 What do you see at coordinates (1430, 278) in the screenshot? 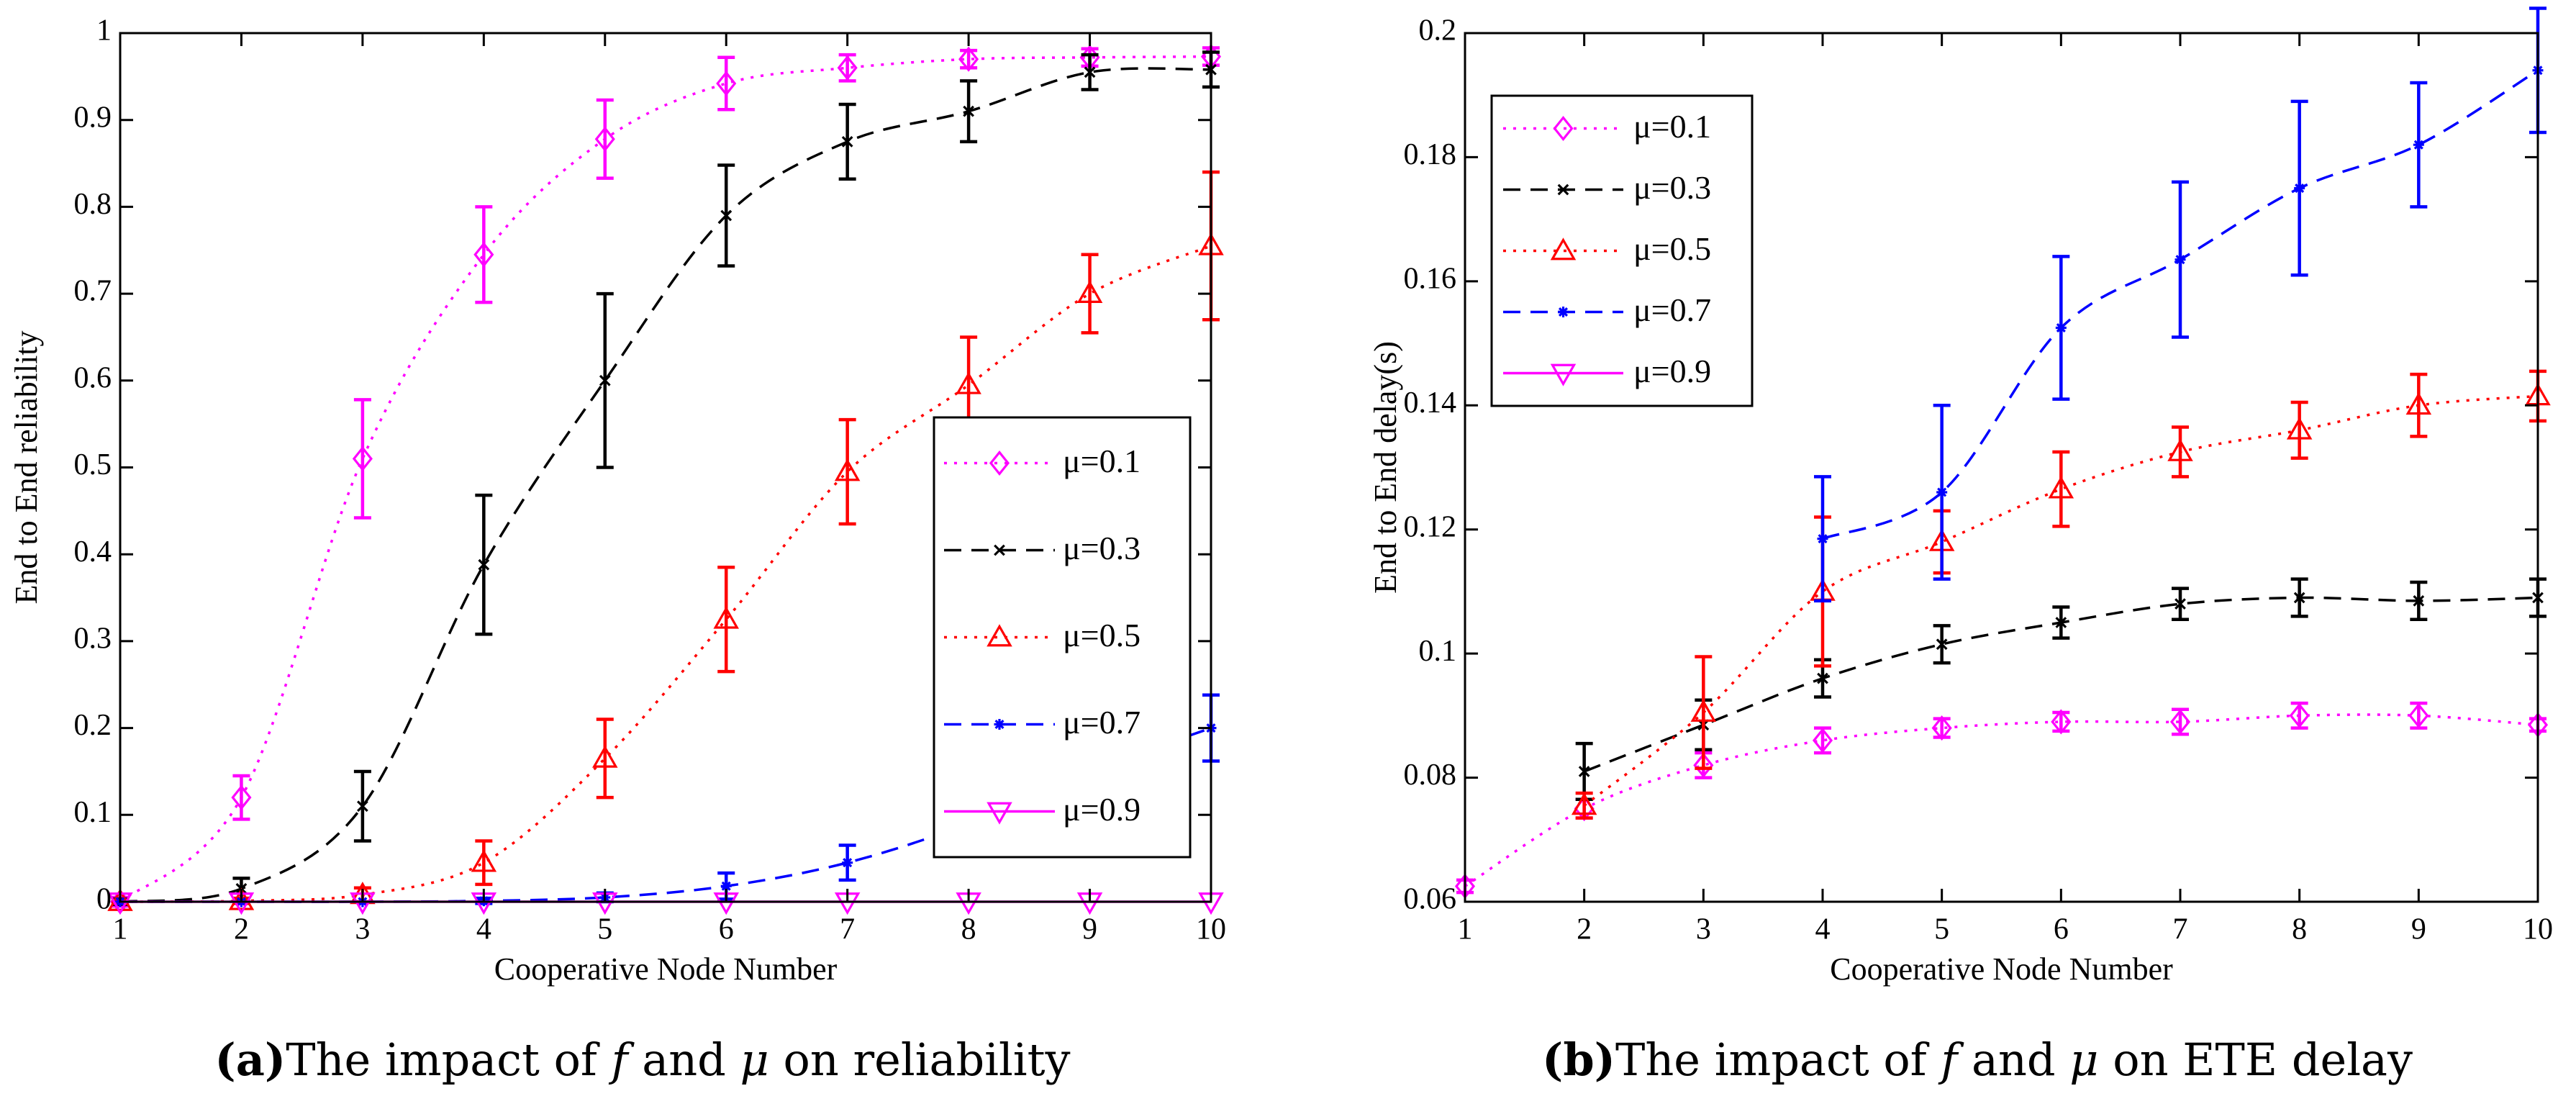
I see `y-tick-label: 0.16` at bounding box center [1430, 278].